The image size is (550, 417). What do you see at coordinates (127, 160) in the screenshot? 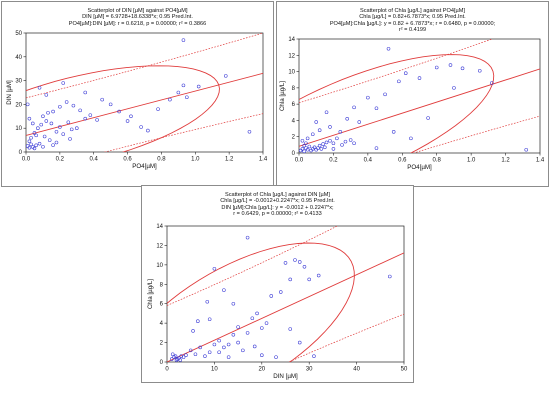
I see `x-tick-label: 0.6` at bounding box center [127, 160].